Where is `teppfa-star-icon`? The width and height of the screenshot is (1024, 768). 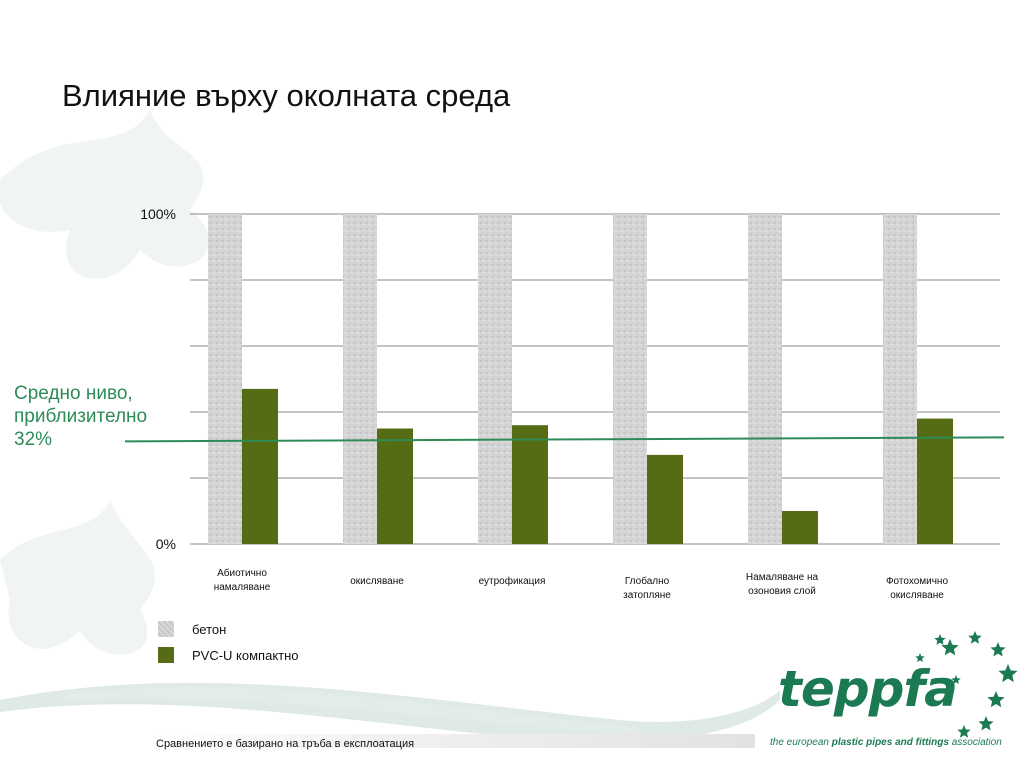 teppfa-star-icon is located at coordinates (966, 684).